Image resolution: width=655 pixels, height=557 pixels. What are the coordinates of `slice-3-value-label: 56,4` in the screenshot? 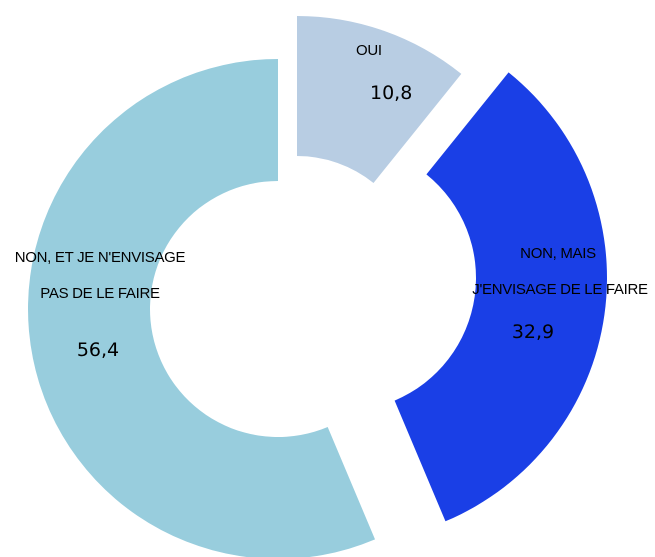 It's located at (98, 350).